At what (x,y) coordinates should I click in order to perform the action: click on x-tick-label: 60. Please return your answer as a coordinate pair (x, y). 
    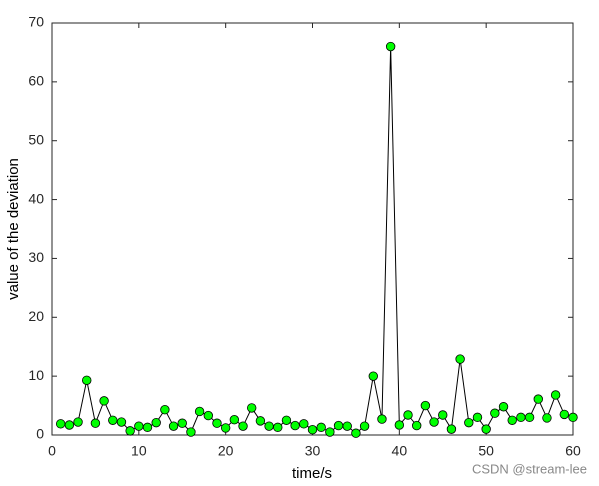
    Looking at the image, I should click on (573, 451).